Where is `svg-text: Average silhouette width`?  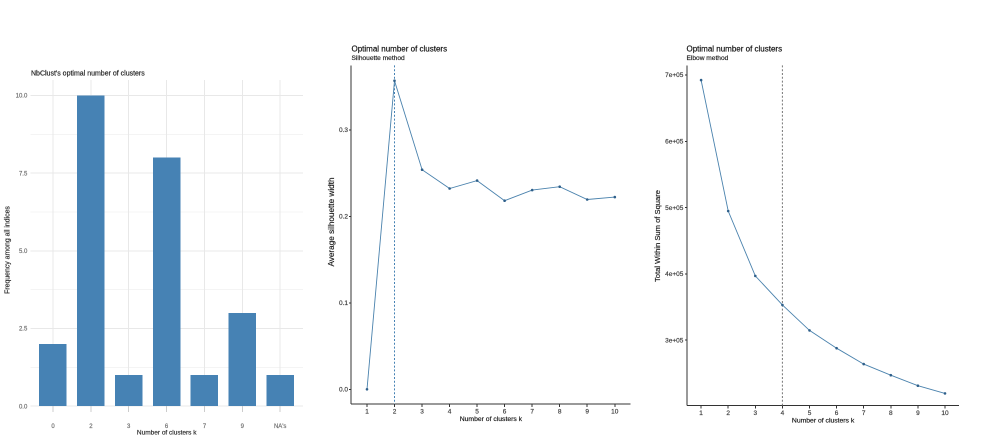 svg-text: Average silhouette width is located at coordinates (331, 222).